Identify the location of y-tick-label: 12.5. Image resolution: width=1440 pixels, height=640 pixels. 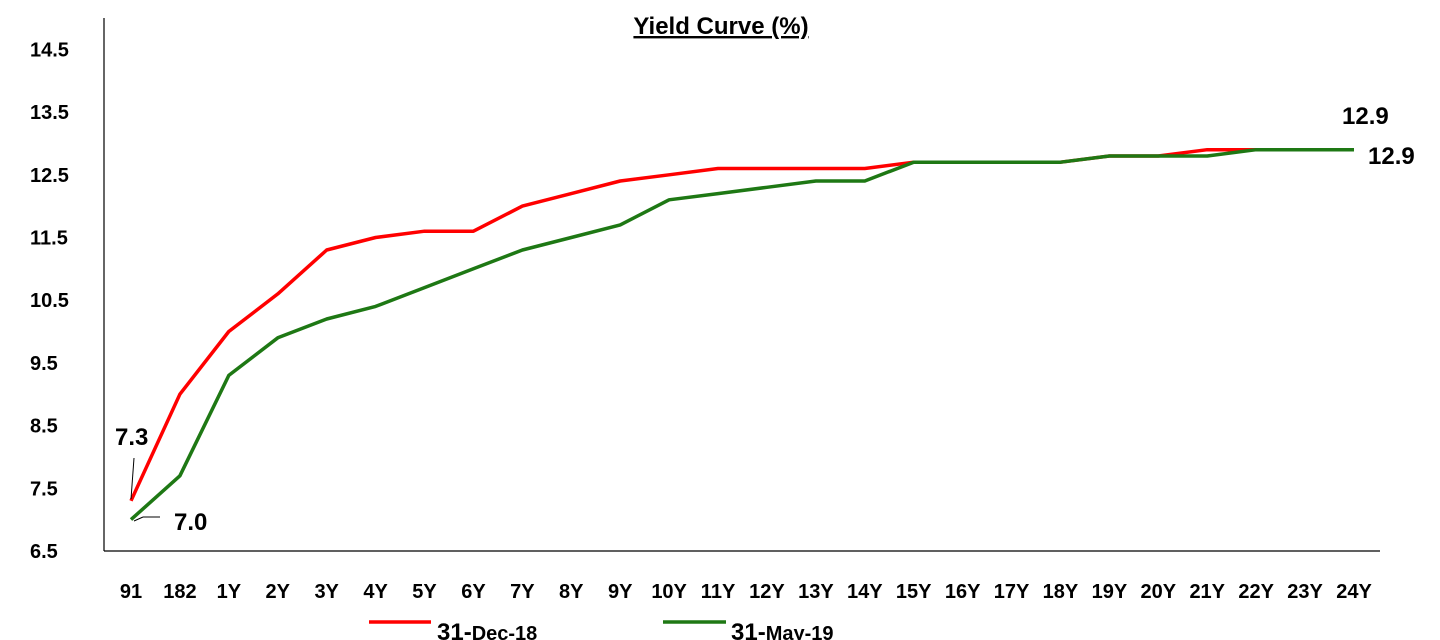
(49, 176).